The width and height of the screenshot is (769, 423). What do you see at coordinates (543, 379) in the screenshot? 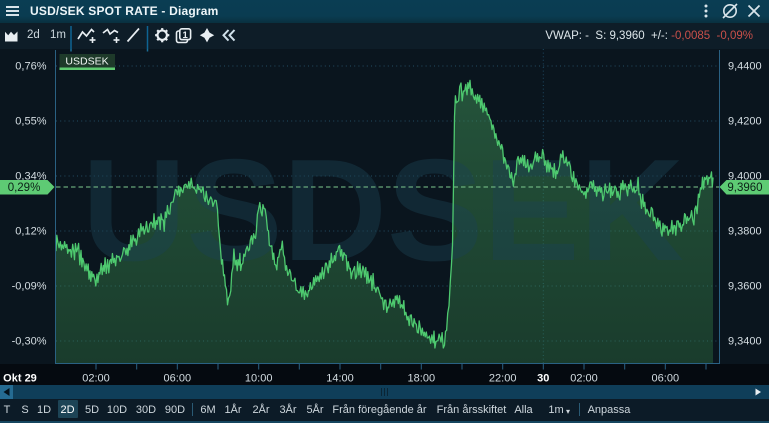
I see `svg-text: 30` at bounding box center [543, 379].